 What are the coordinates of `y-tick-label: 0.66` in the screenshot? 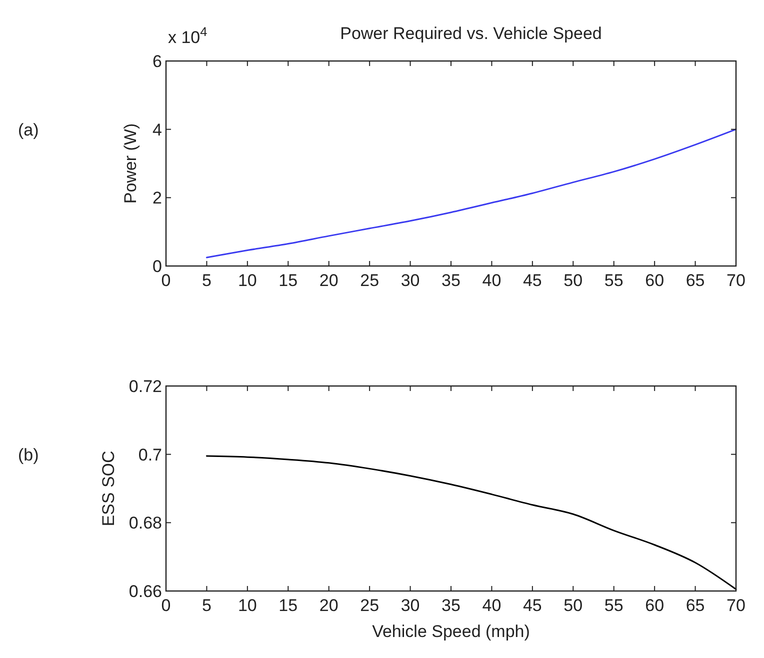 It's located at (145, 591).